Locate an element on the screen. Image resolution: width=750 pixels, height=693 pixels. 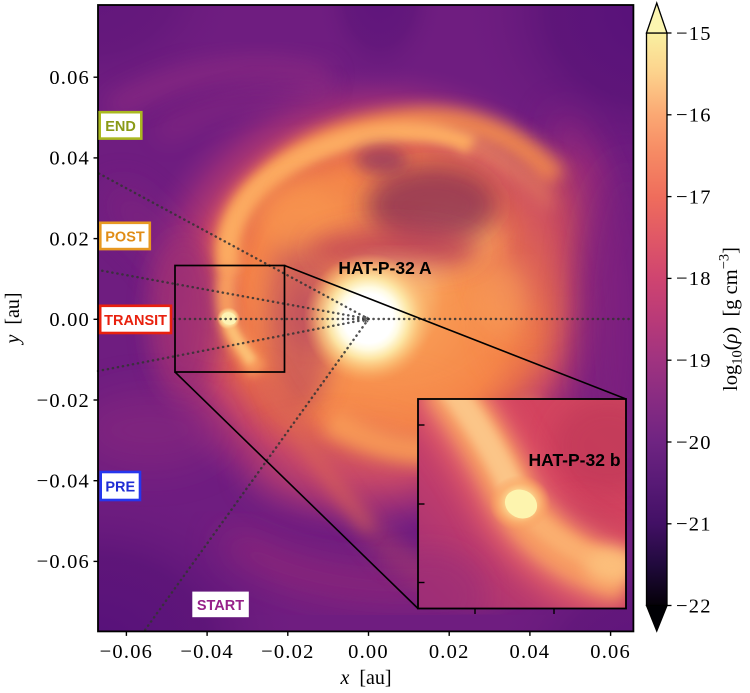
svg-text: −21 is located at coordinates (694, 525).